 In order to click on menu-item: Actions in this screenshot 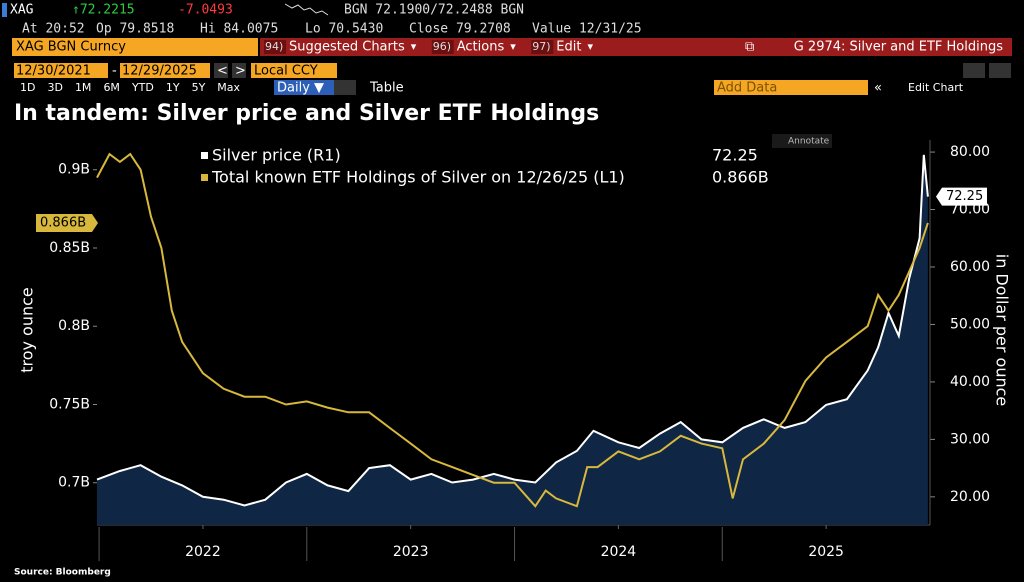, I will do `click(481, 47)`.